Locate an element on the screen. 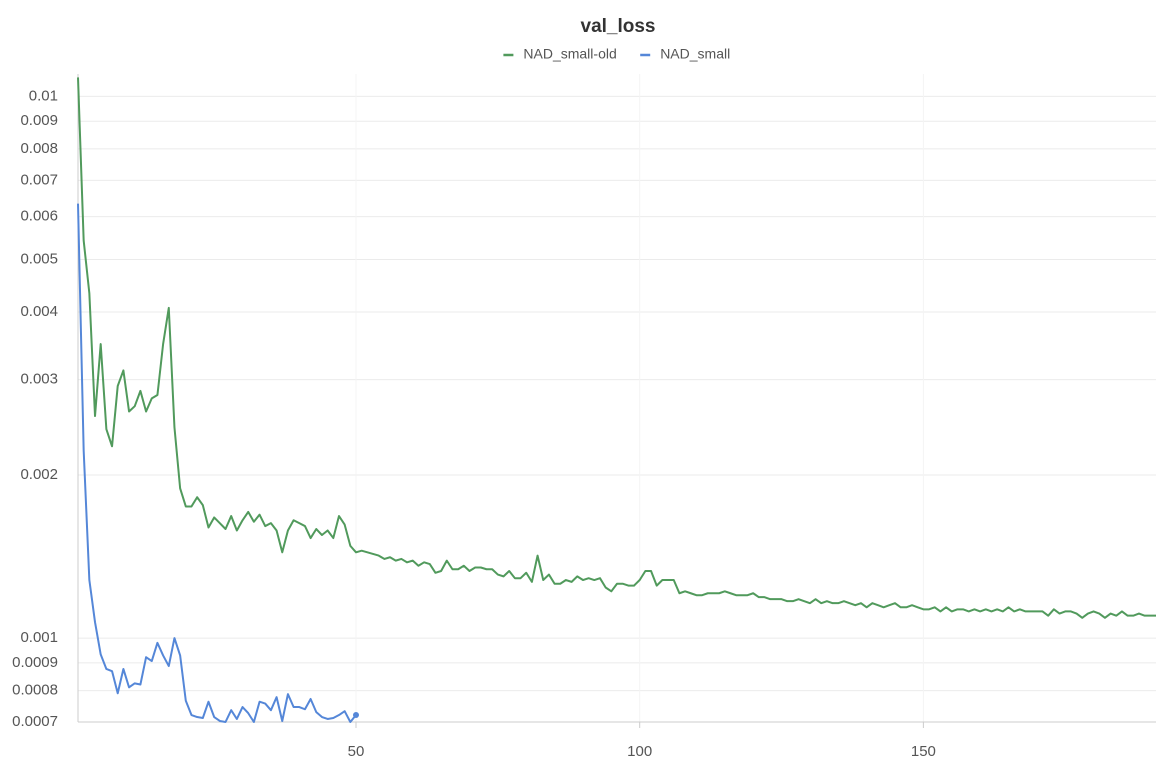 This screenshot has width=1156, height=776. y-tick-label: 0.0009 is located at coordinates (35, 662).